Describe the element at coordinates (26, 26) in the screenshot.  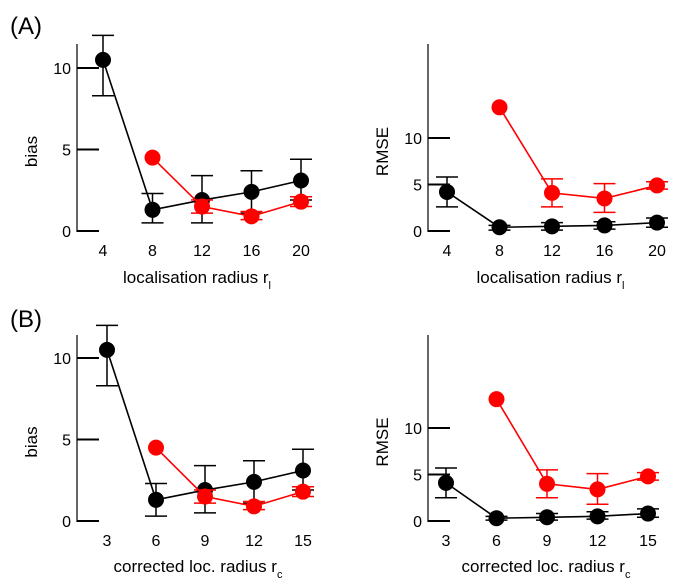
I see `panel-label-a: (A)` at that location.